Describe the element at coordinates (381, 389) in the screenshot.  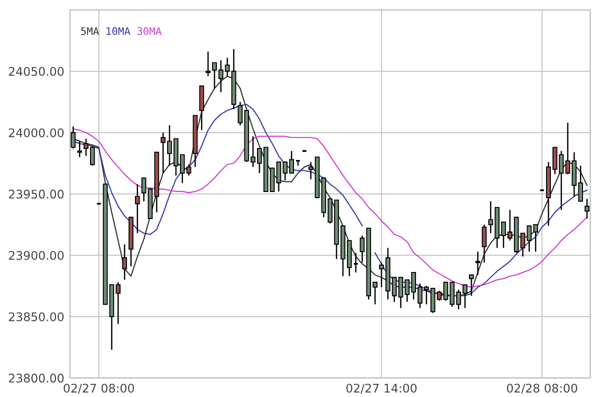
I see `x-tick-label: 02/27 14:00` at that location.